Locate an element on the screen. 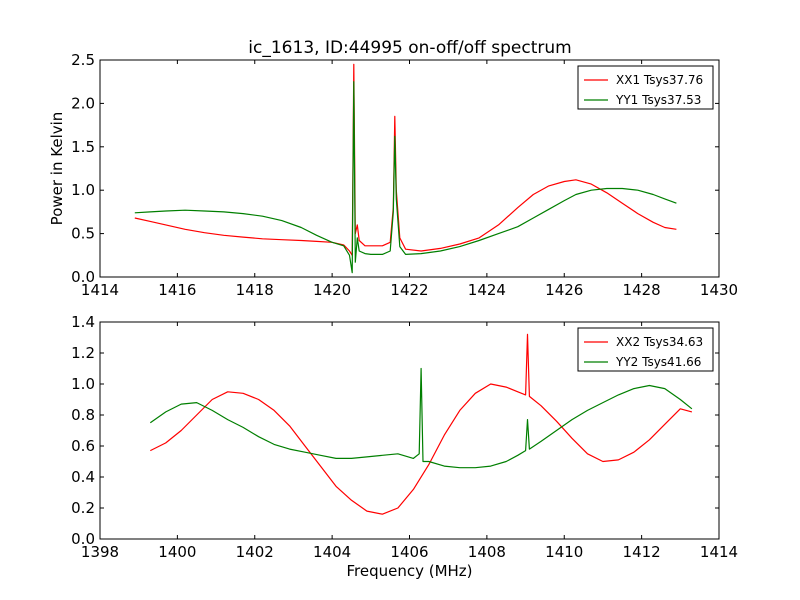  legend-label: YY1 Tsys37.53 is located at coordinates (658, 100).